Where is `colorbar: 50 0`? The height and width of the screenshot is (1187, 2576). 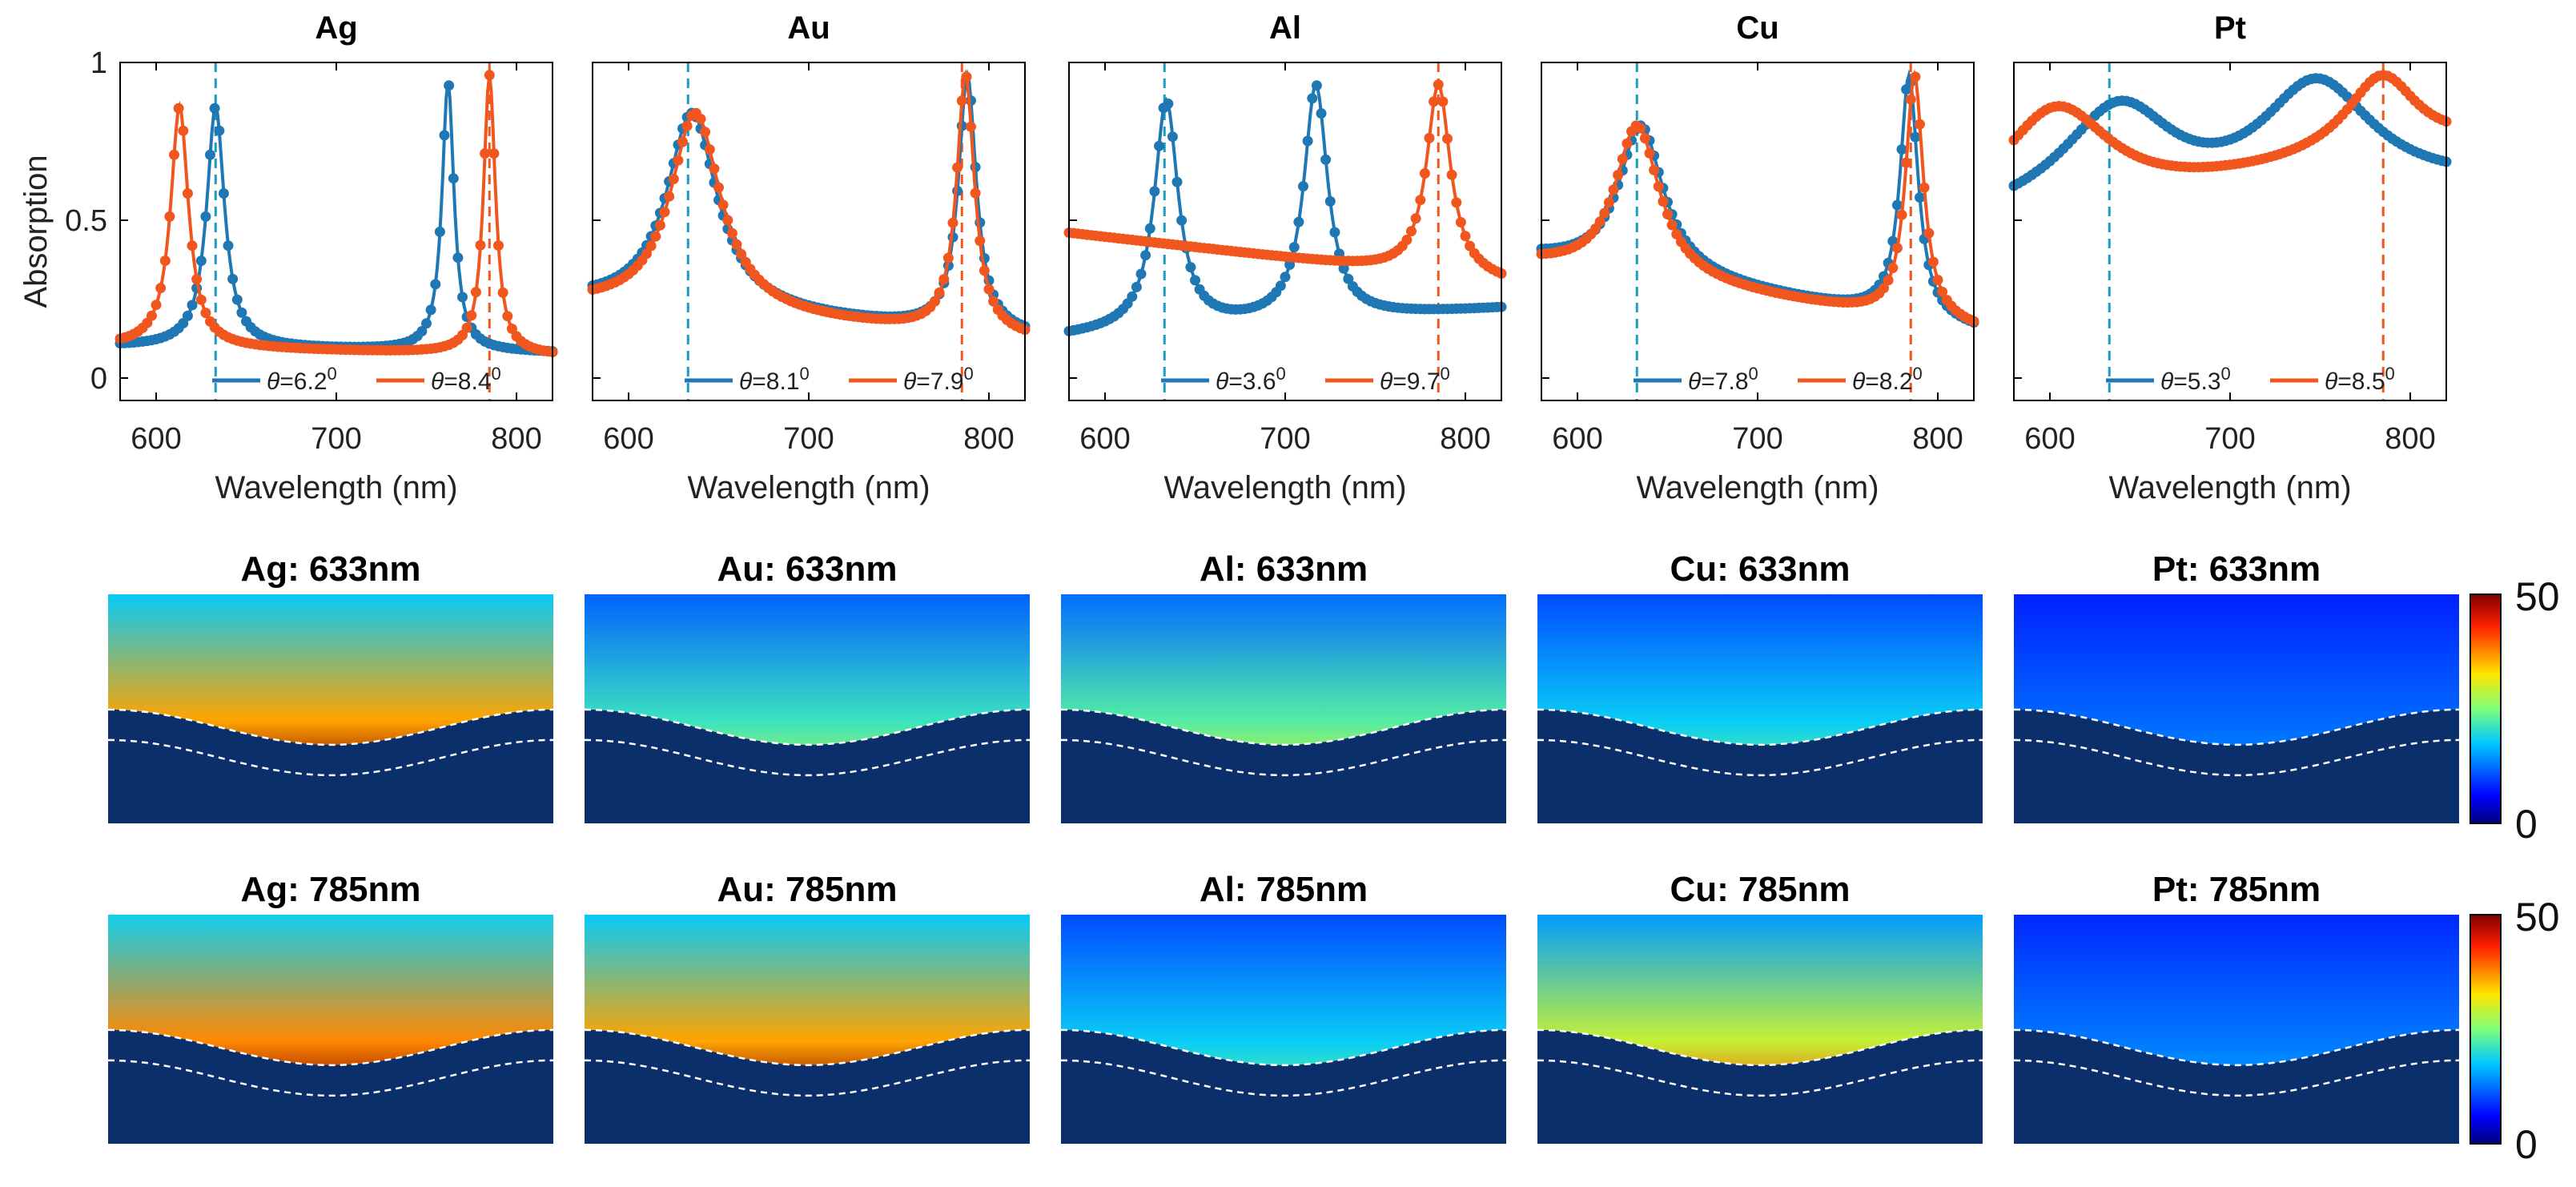 colorbar: 50 0 is located at coordinates (2515, 1031).